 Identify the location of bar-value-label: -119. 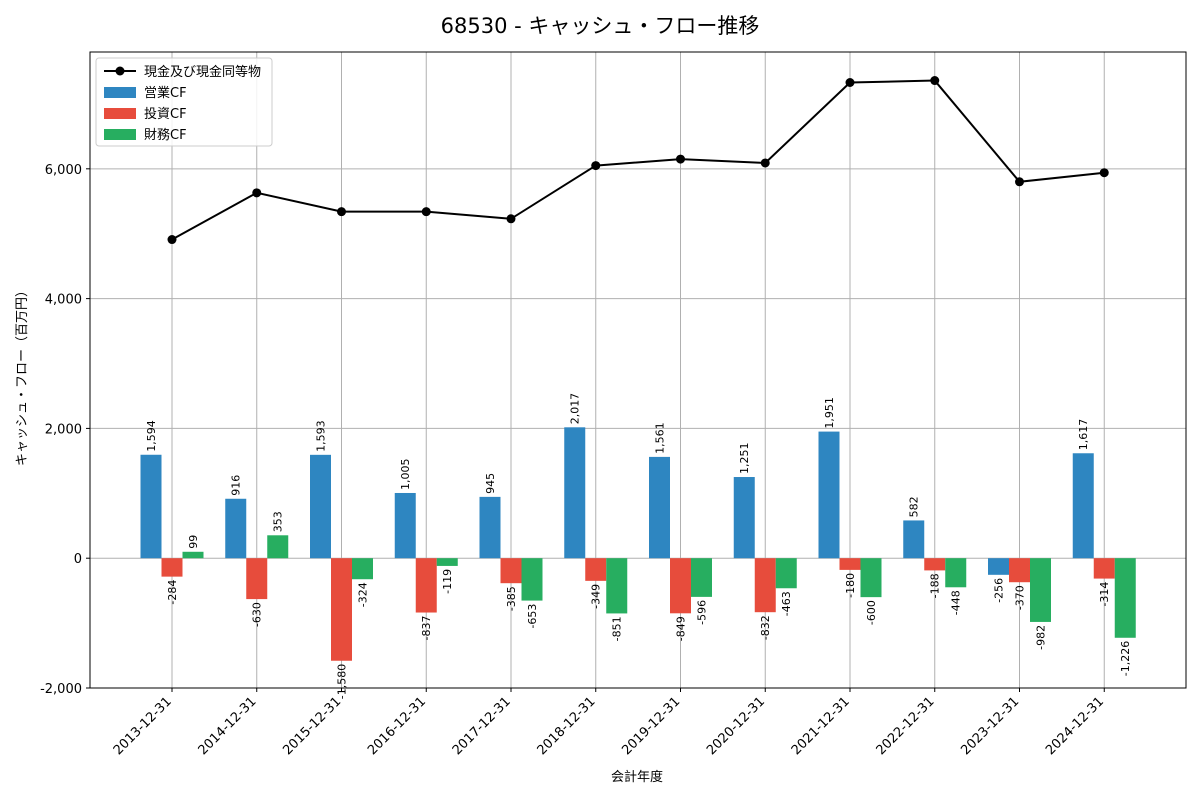
(447, 581).